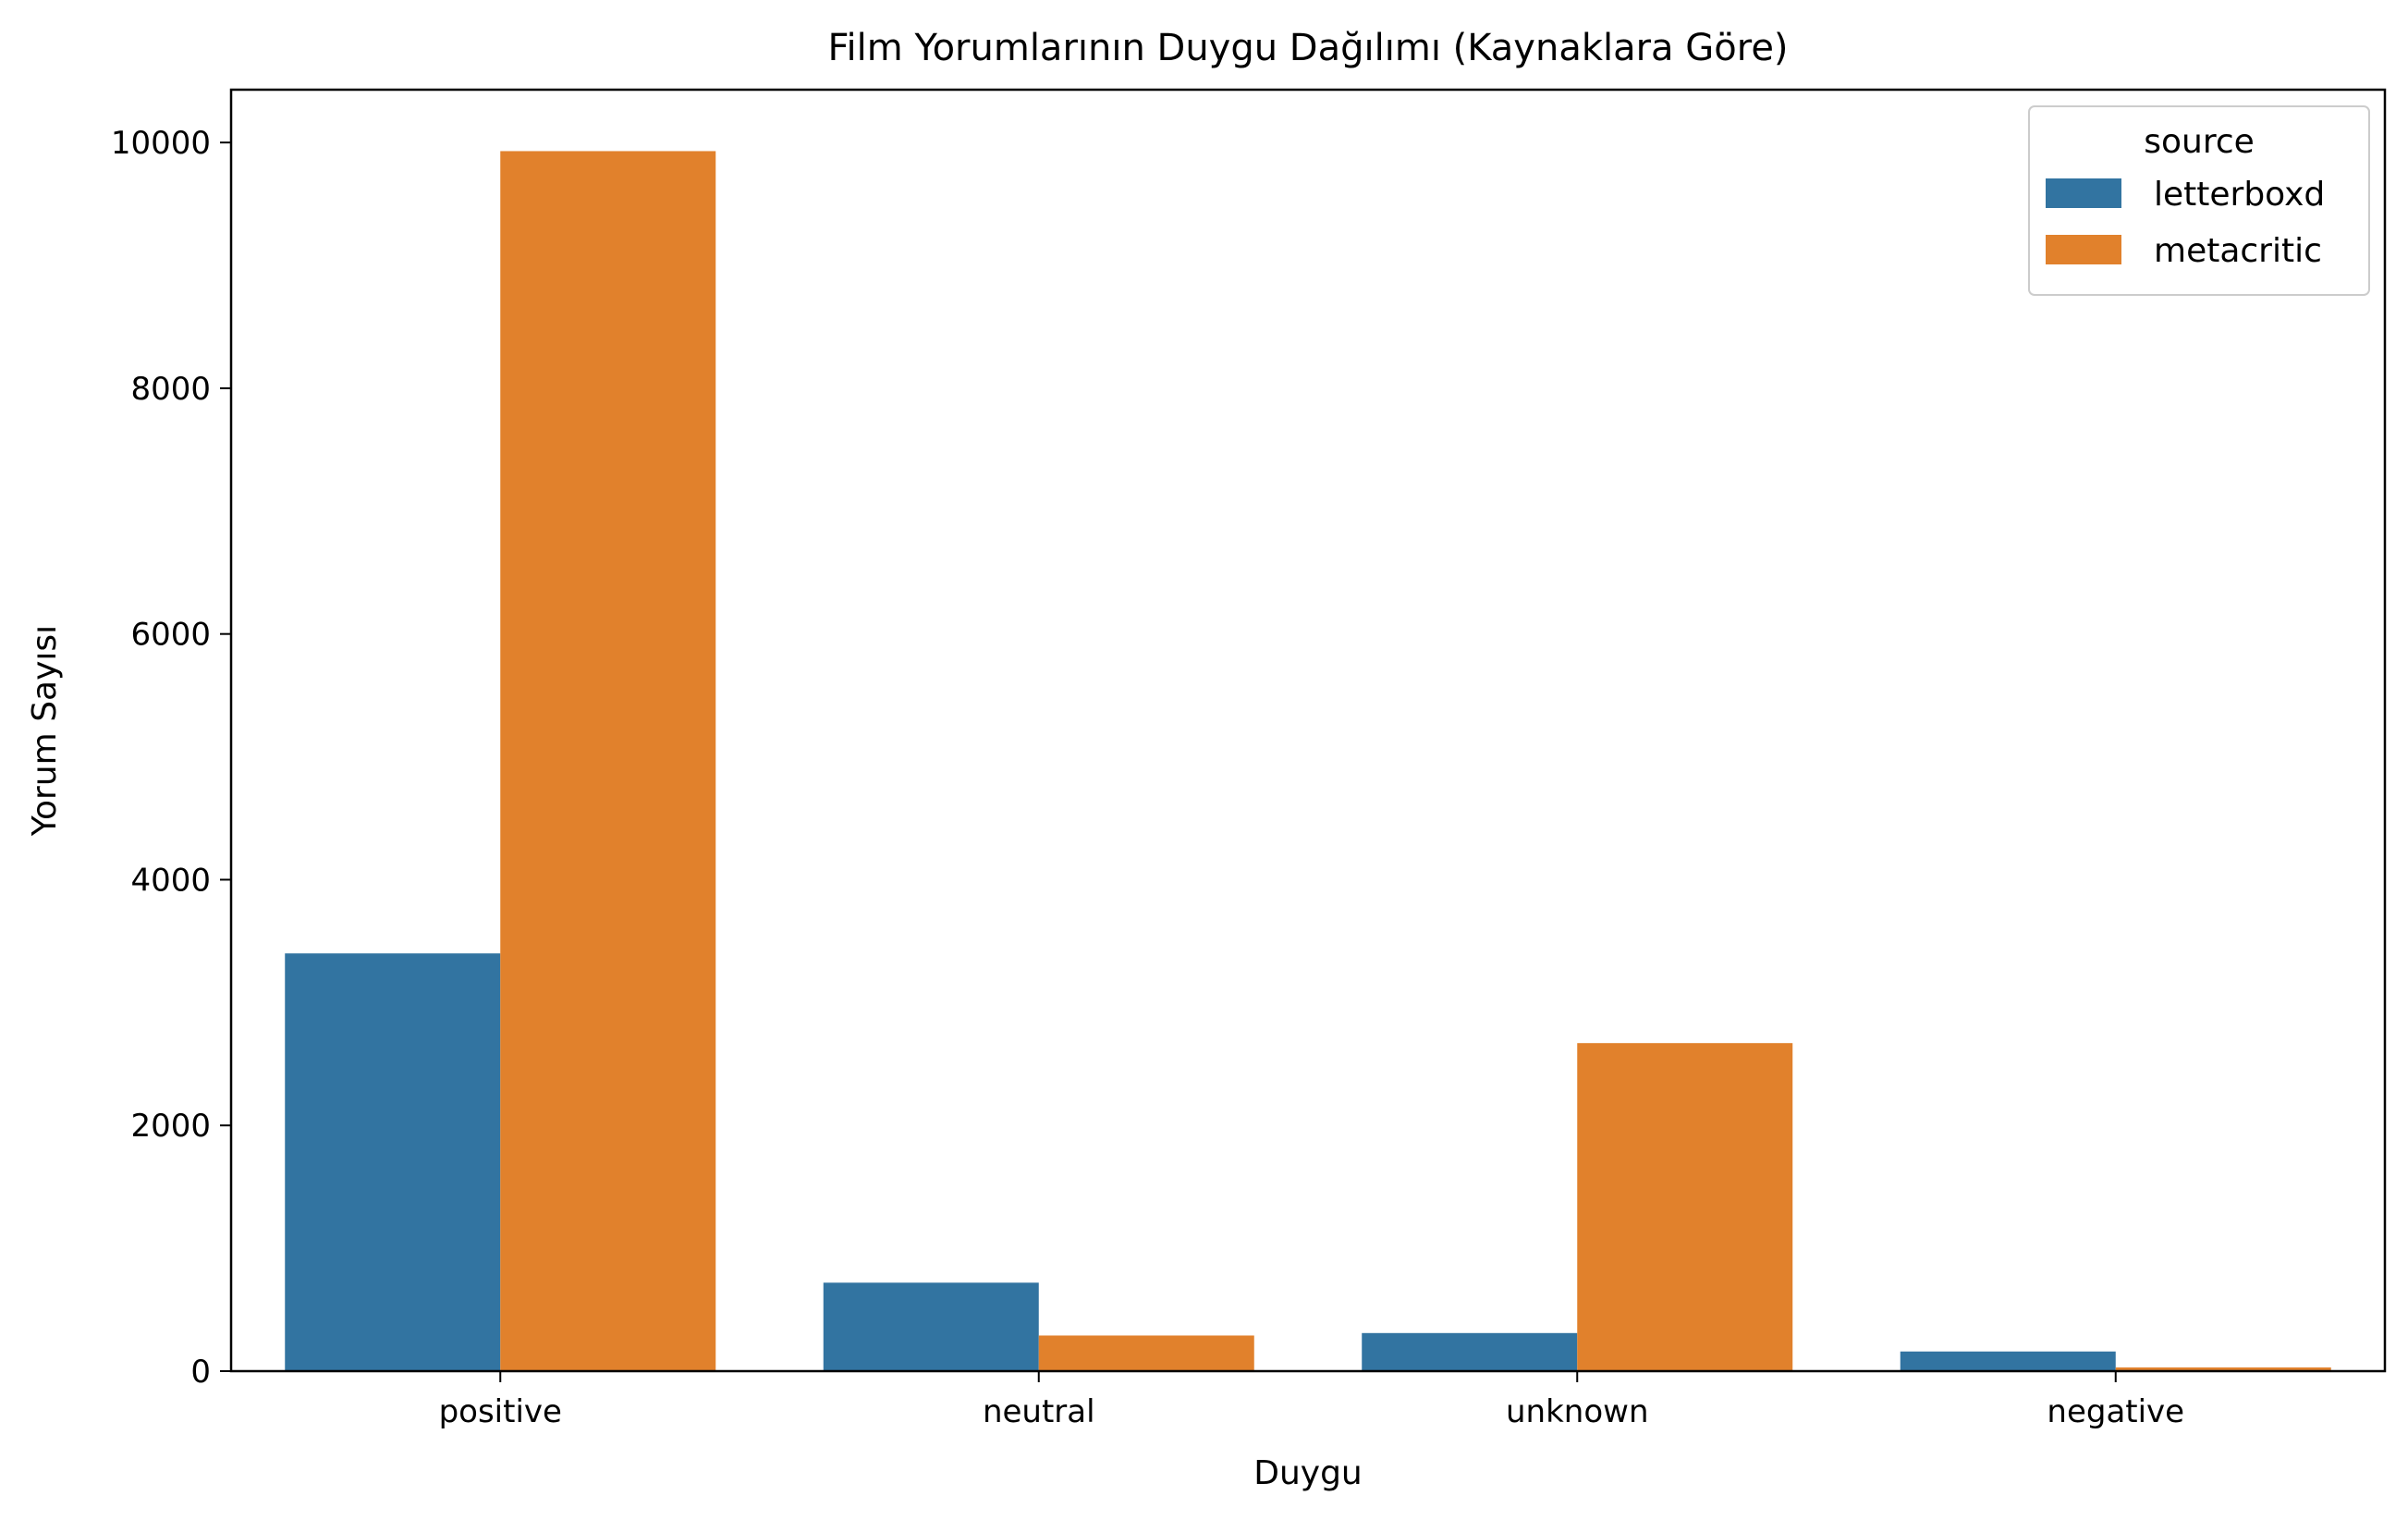 The image size is (2408, 1520). I want to click on bar-metacritic-neutral, so click(1146, 1353).